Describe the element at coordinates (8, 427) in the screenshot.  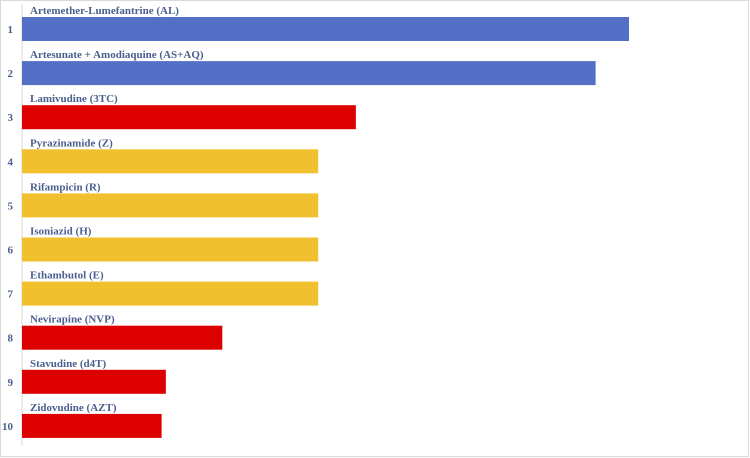
I see `rank-tick-10: 10` at that location.